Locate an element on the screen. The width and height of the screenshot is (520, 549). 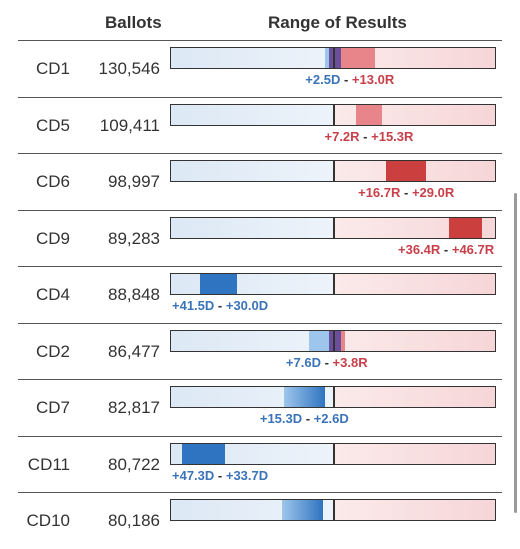
district-label: CD6 is located at coordinates (52, 181).